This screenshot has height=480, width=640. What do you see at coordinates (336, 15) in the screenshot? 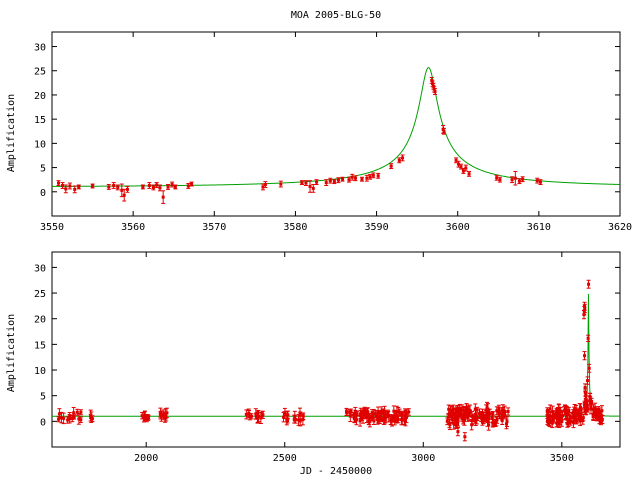
I see `chart-title: MOA 2005-BLG-50` at bounding box center [336, 15].